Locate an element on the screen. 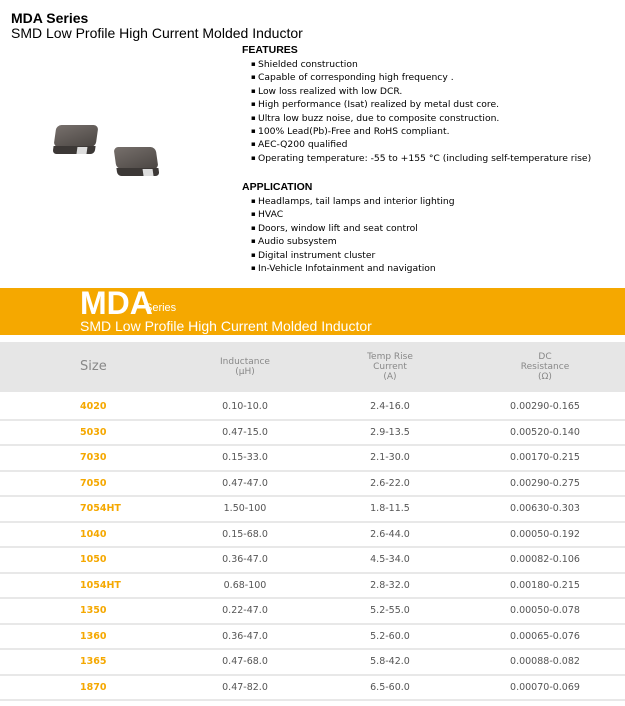  size-cell: 5030 is located at coordinates (93, 432).